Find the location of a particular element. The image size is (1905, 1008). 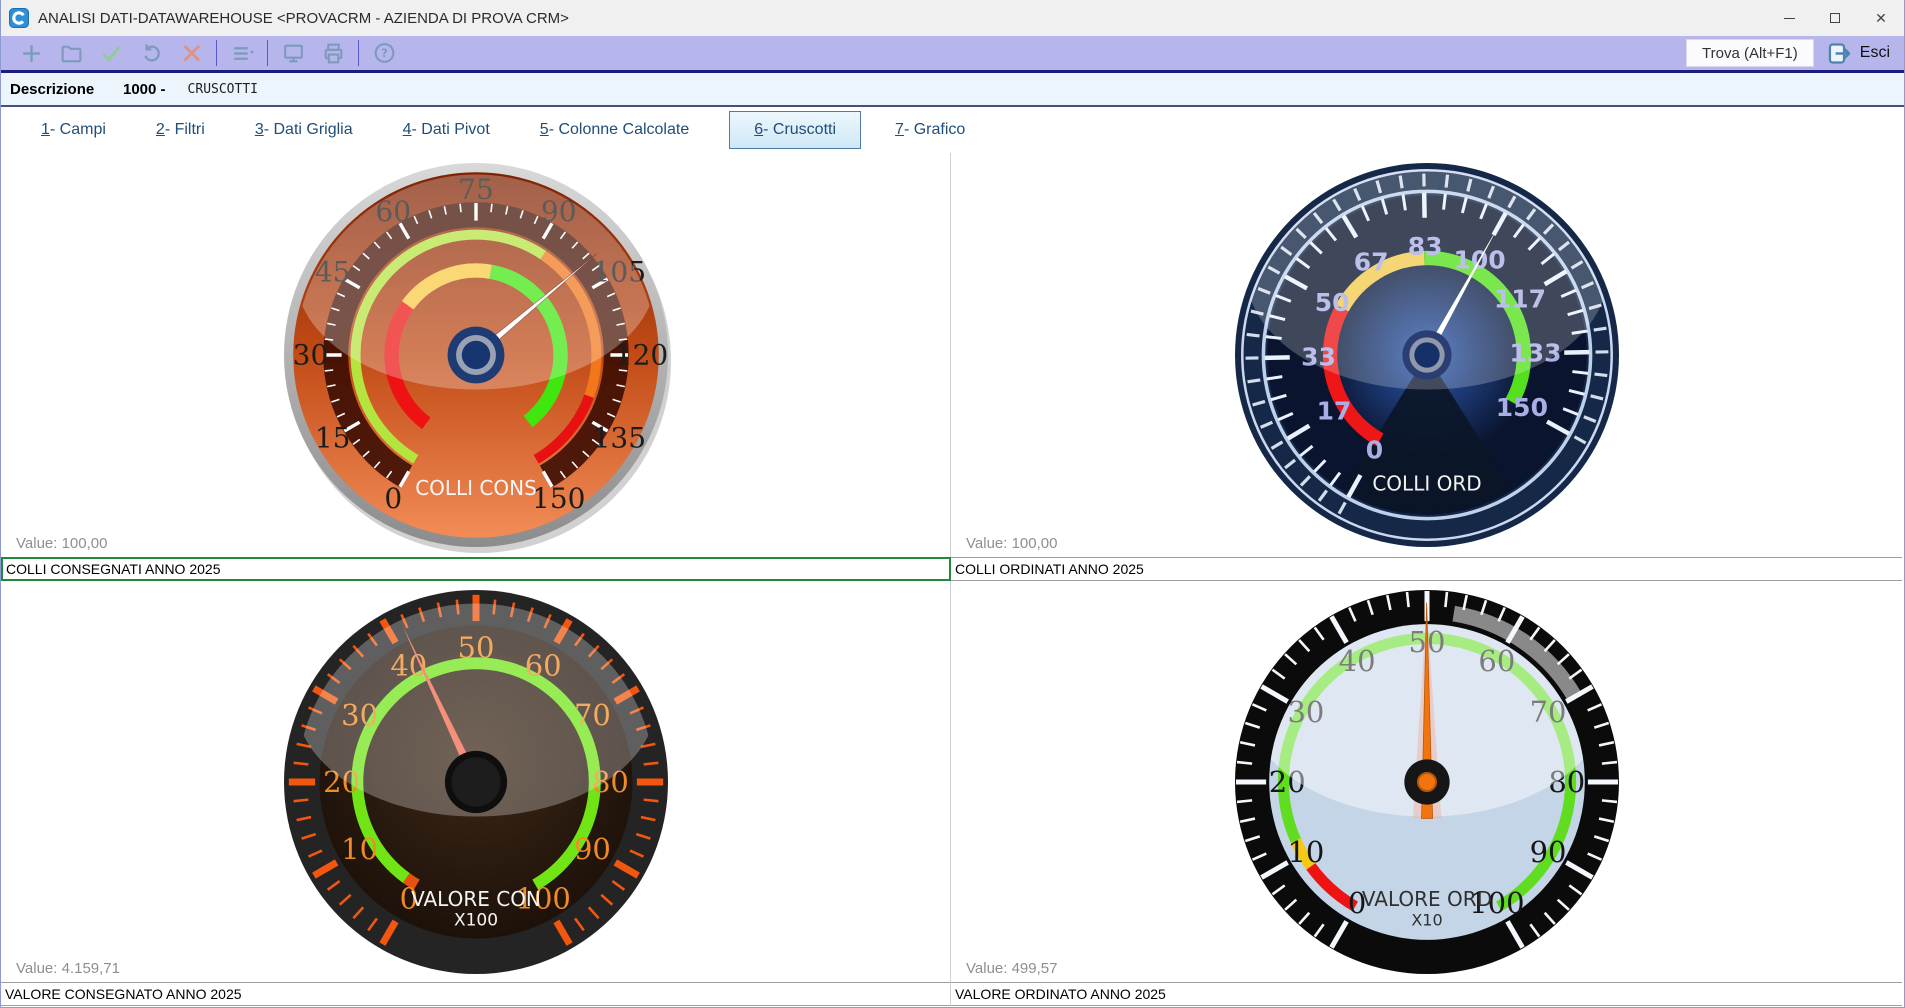

svg-text: 80 is located at coordinates (609, 782).